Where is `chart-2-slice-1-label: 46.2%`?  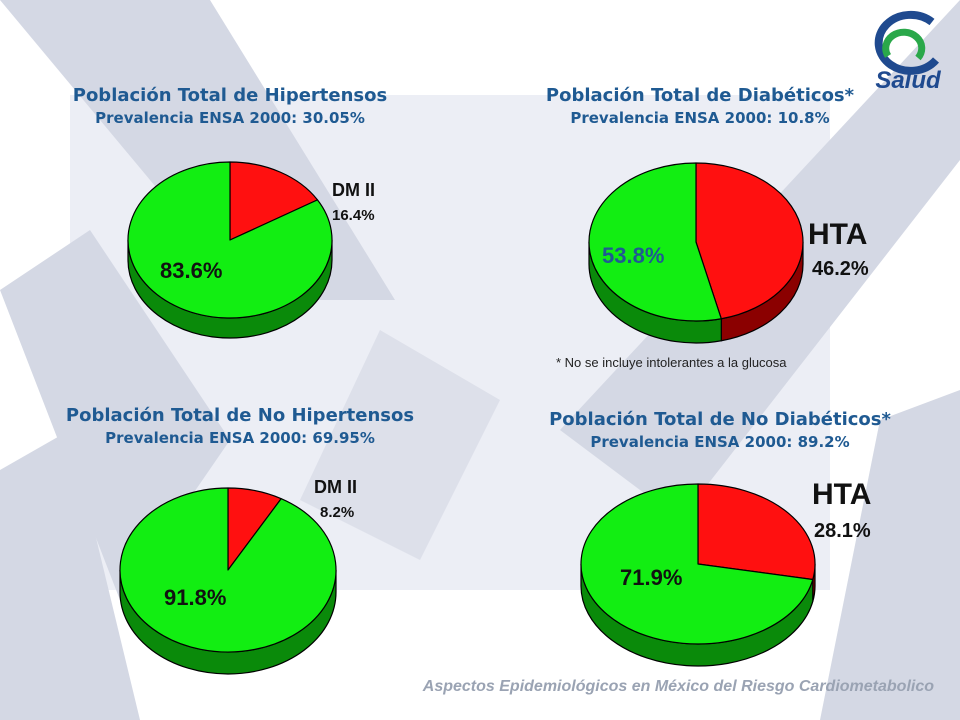 chart-2-slice-1-label: 46.2% is located at coordinates (840, 269).